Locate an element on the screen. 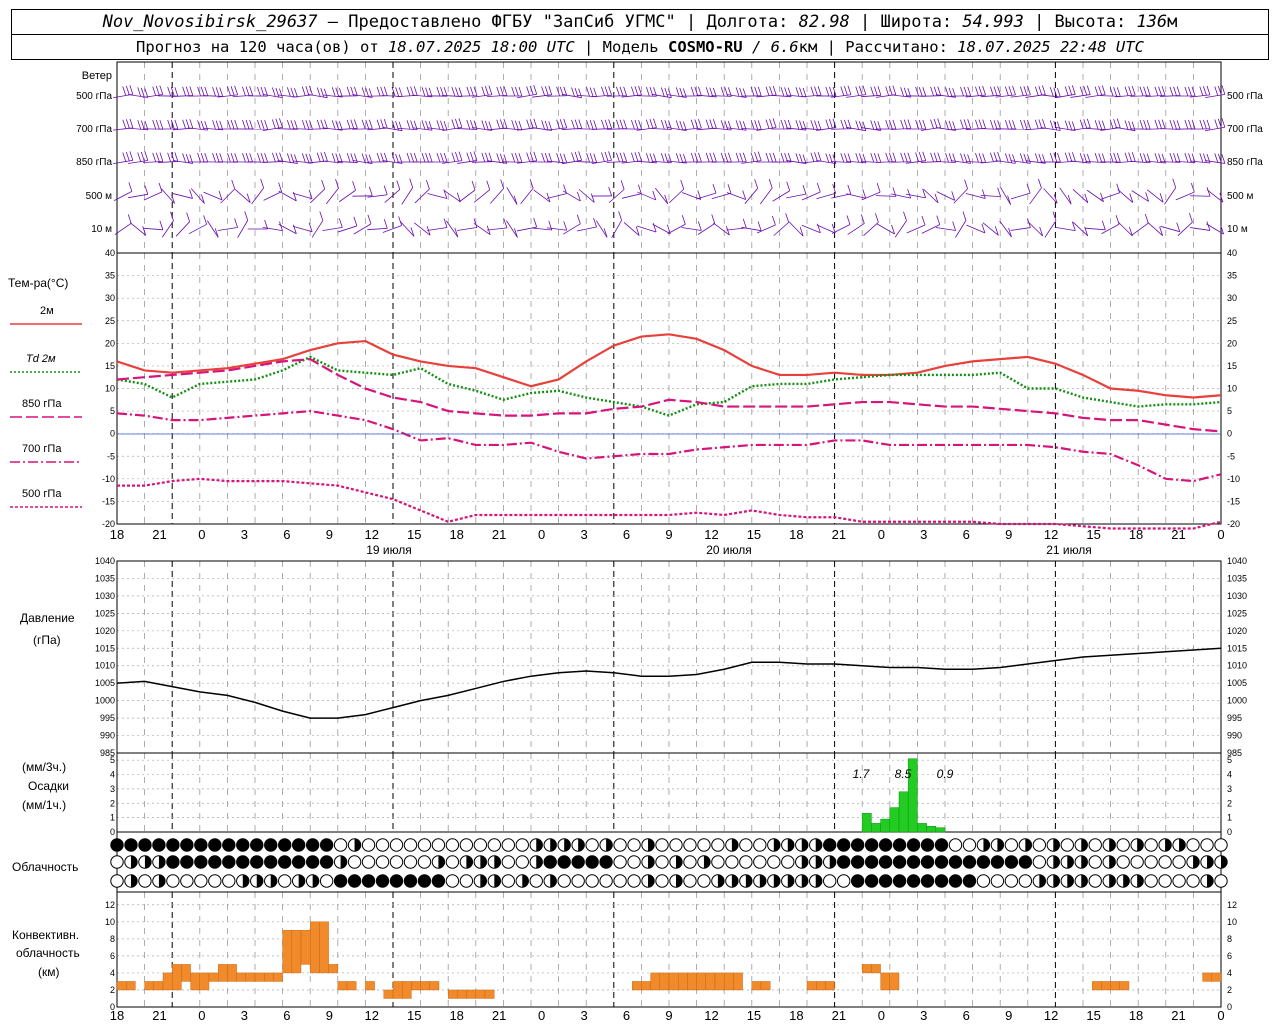  conv-tick-right: 8 is located at coordinates (1229, 939).